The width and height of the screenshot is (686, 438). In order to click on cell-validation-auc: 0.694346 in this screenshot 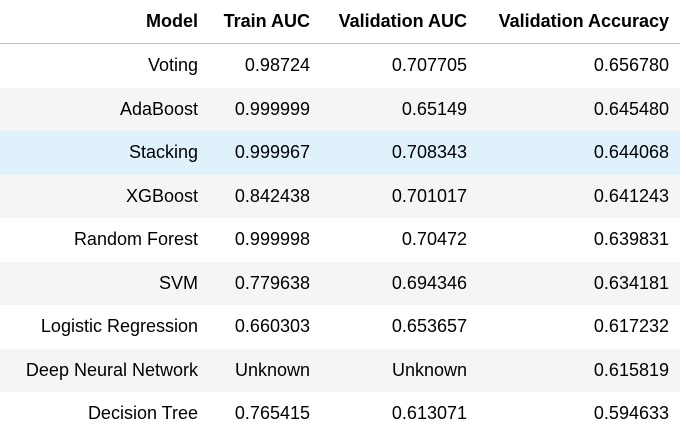, I will do `click(399, 283)`.